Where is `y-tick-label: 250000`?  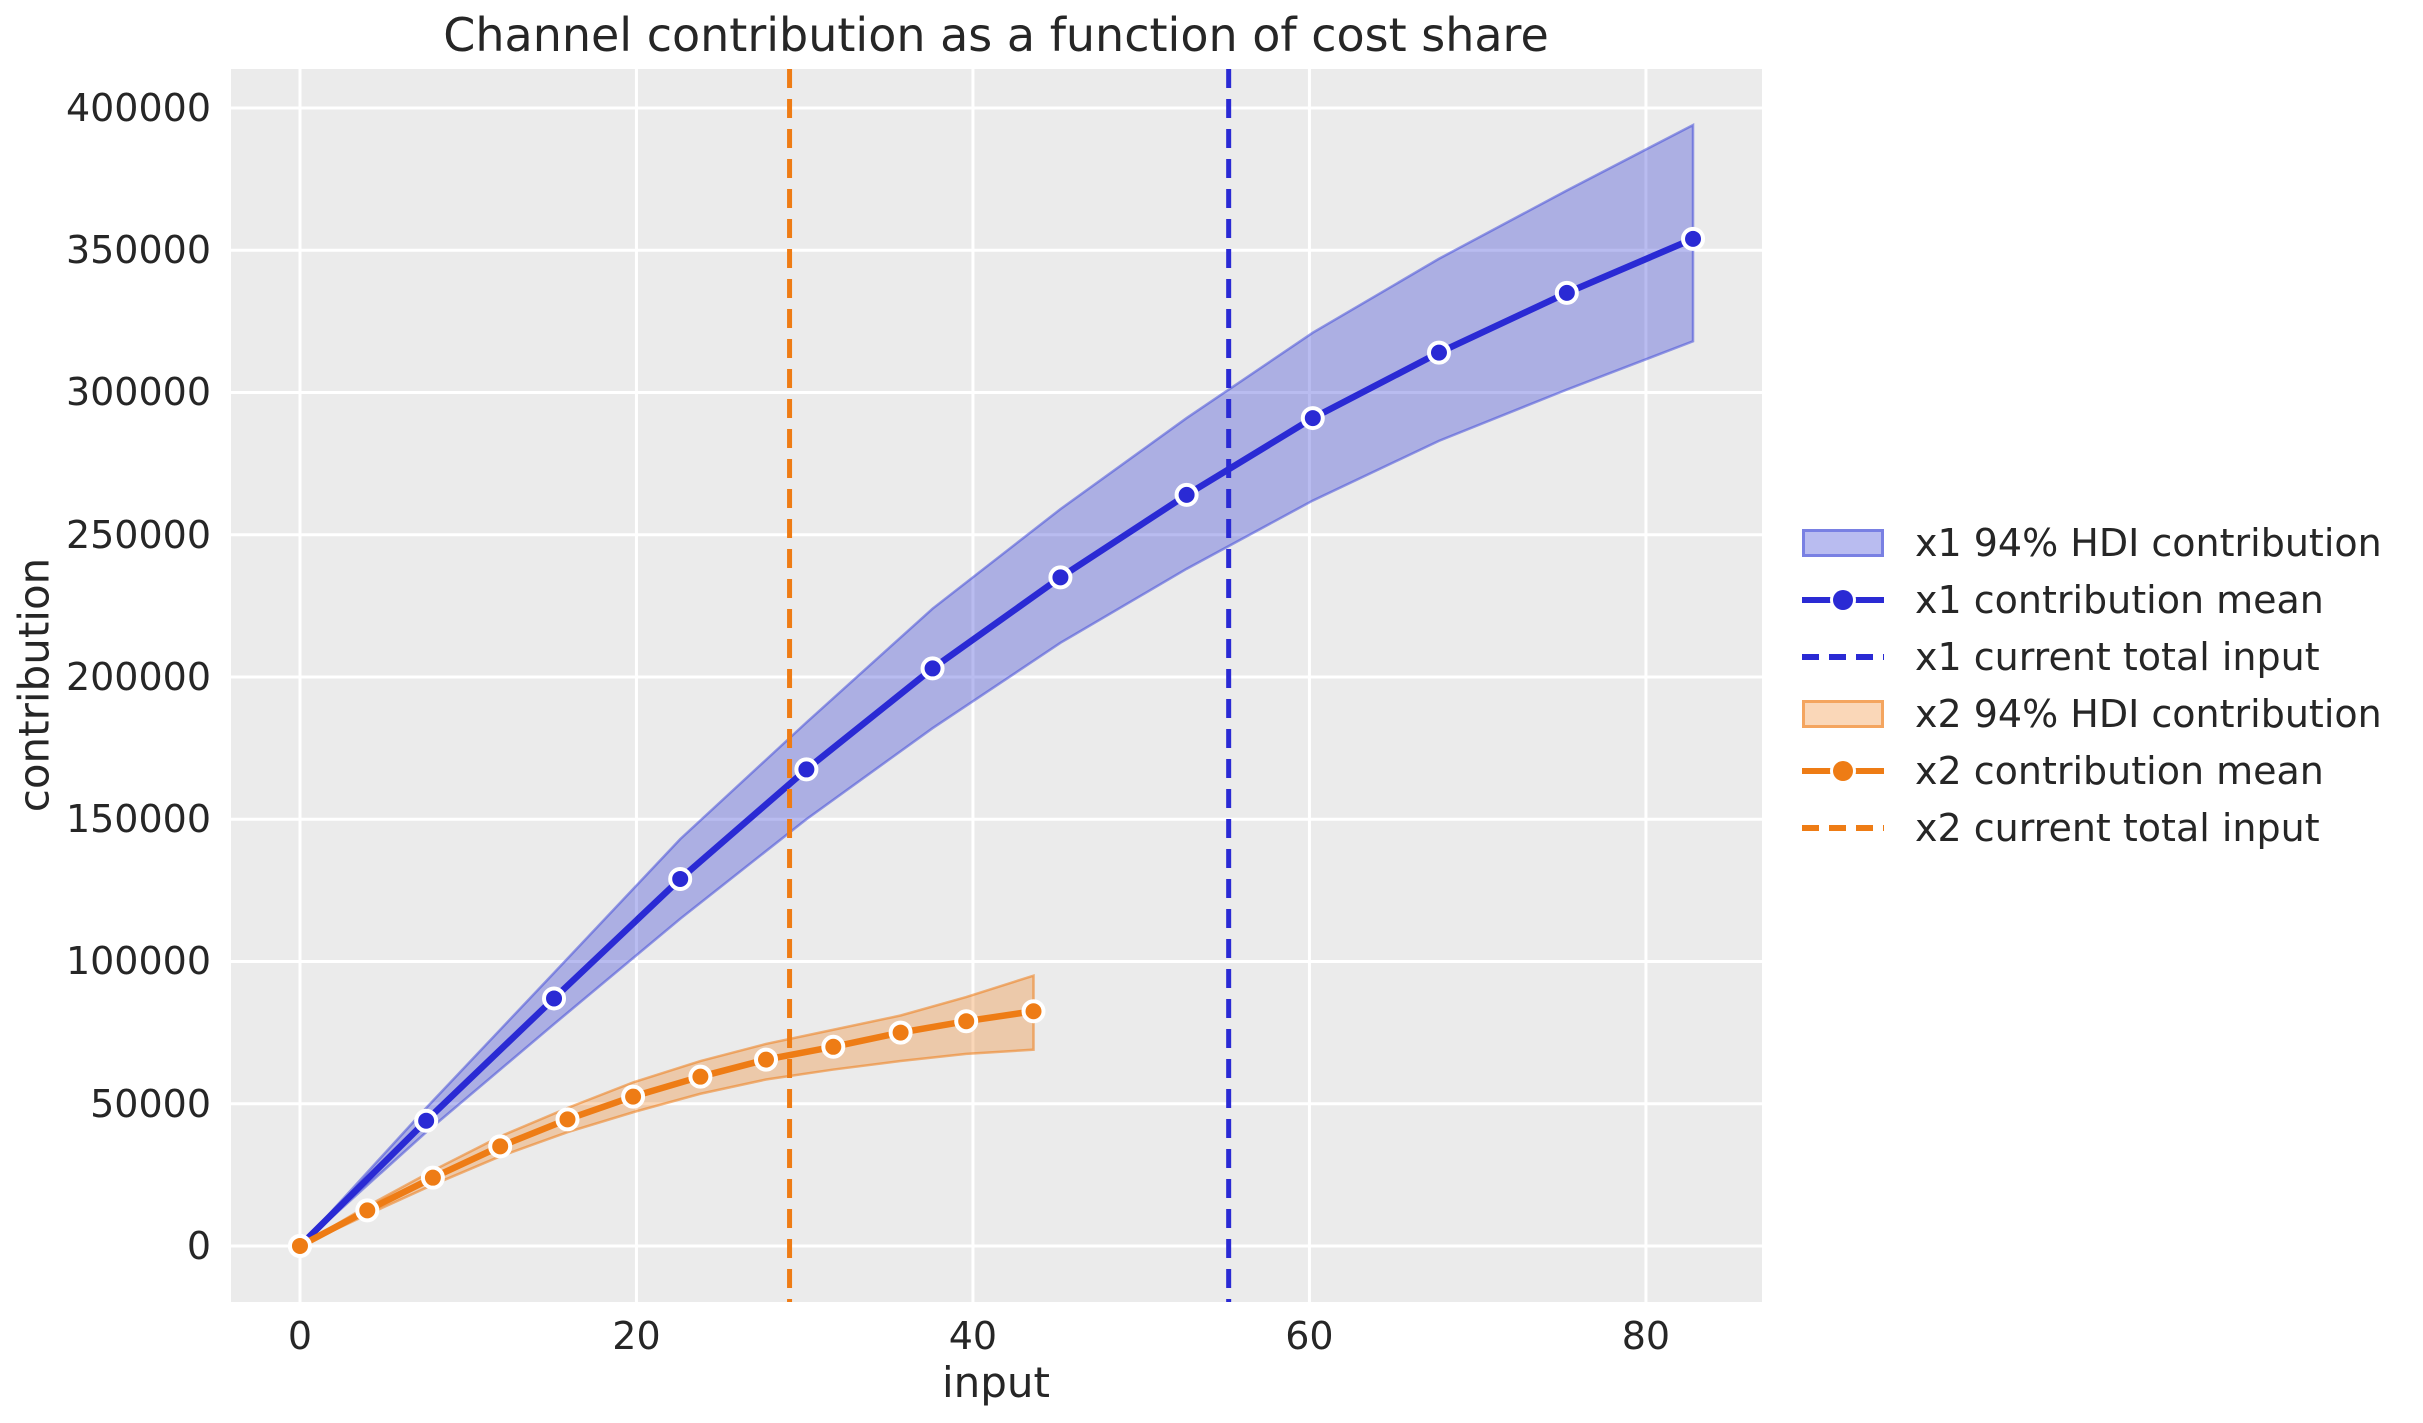
y-tick-label: 250000 is located at coordinates (138, 534).